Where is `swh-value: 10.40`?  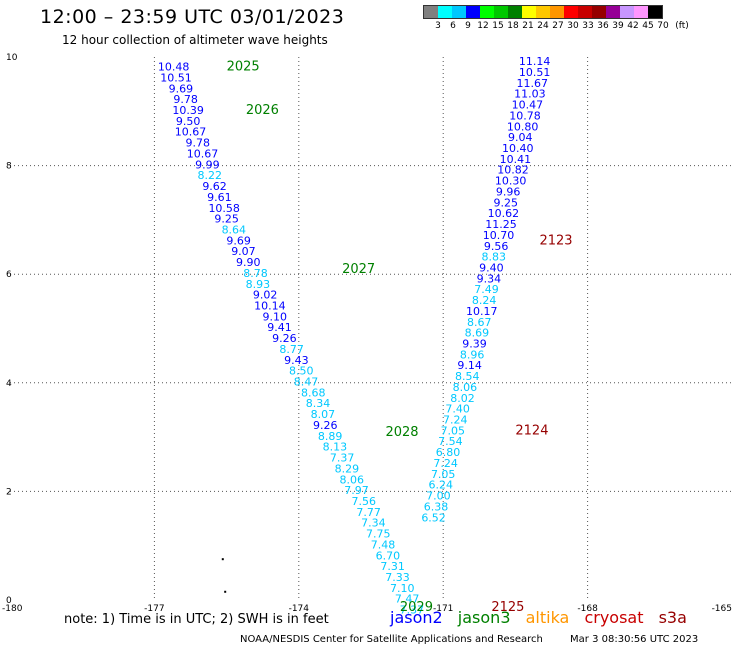
swh-value: 10.40 is located at coordinates (518, 148).